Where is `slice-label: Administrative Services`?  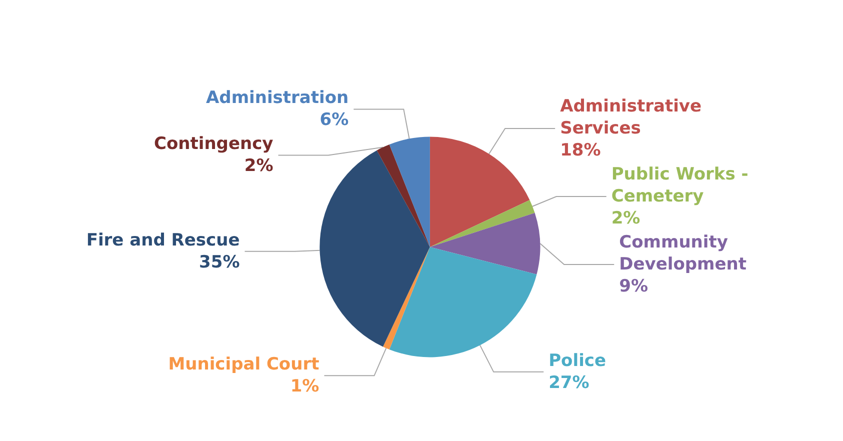
slice-label: Administrative Services is located at coordinates (634, 117).